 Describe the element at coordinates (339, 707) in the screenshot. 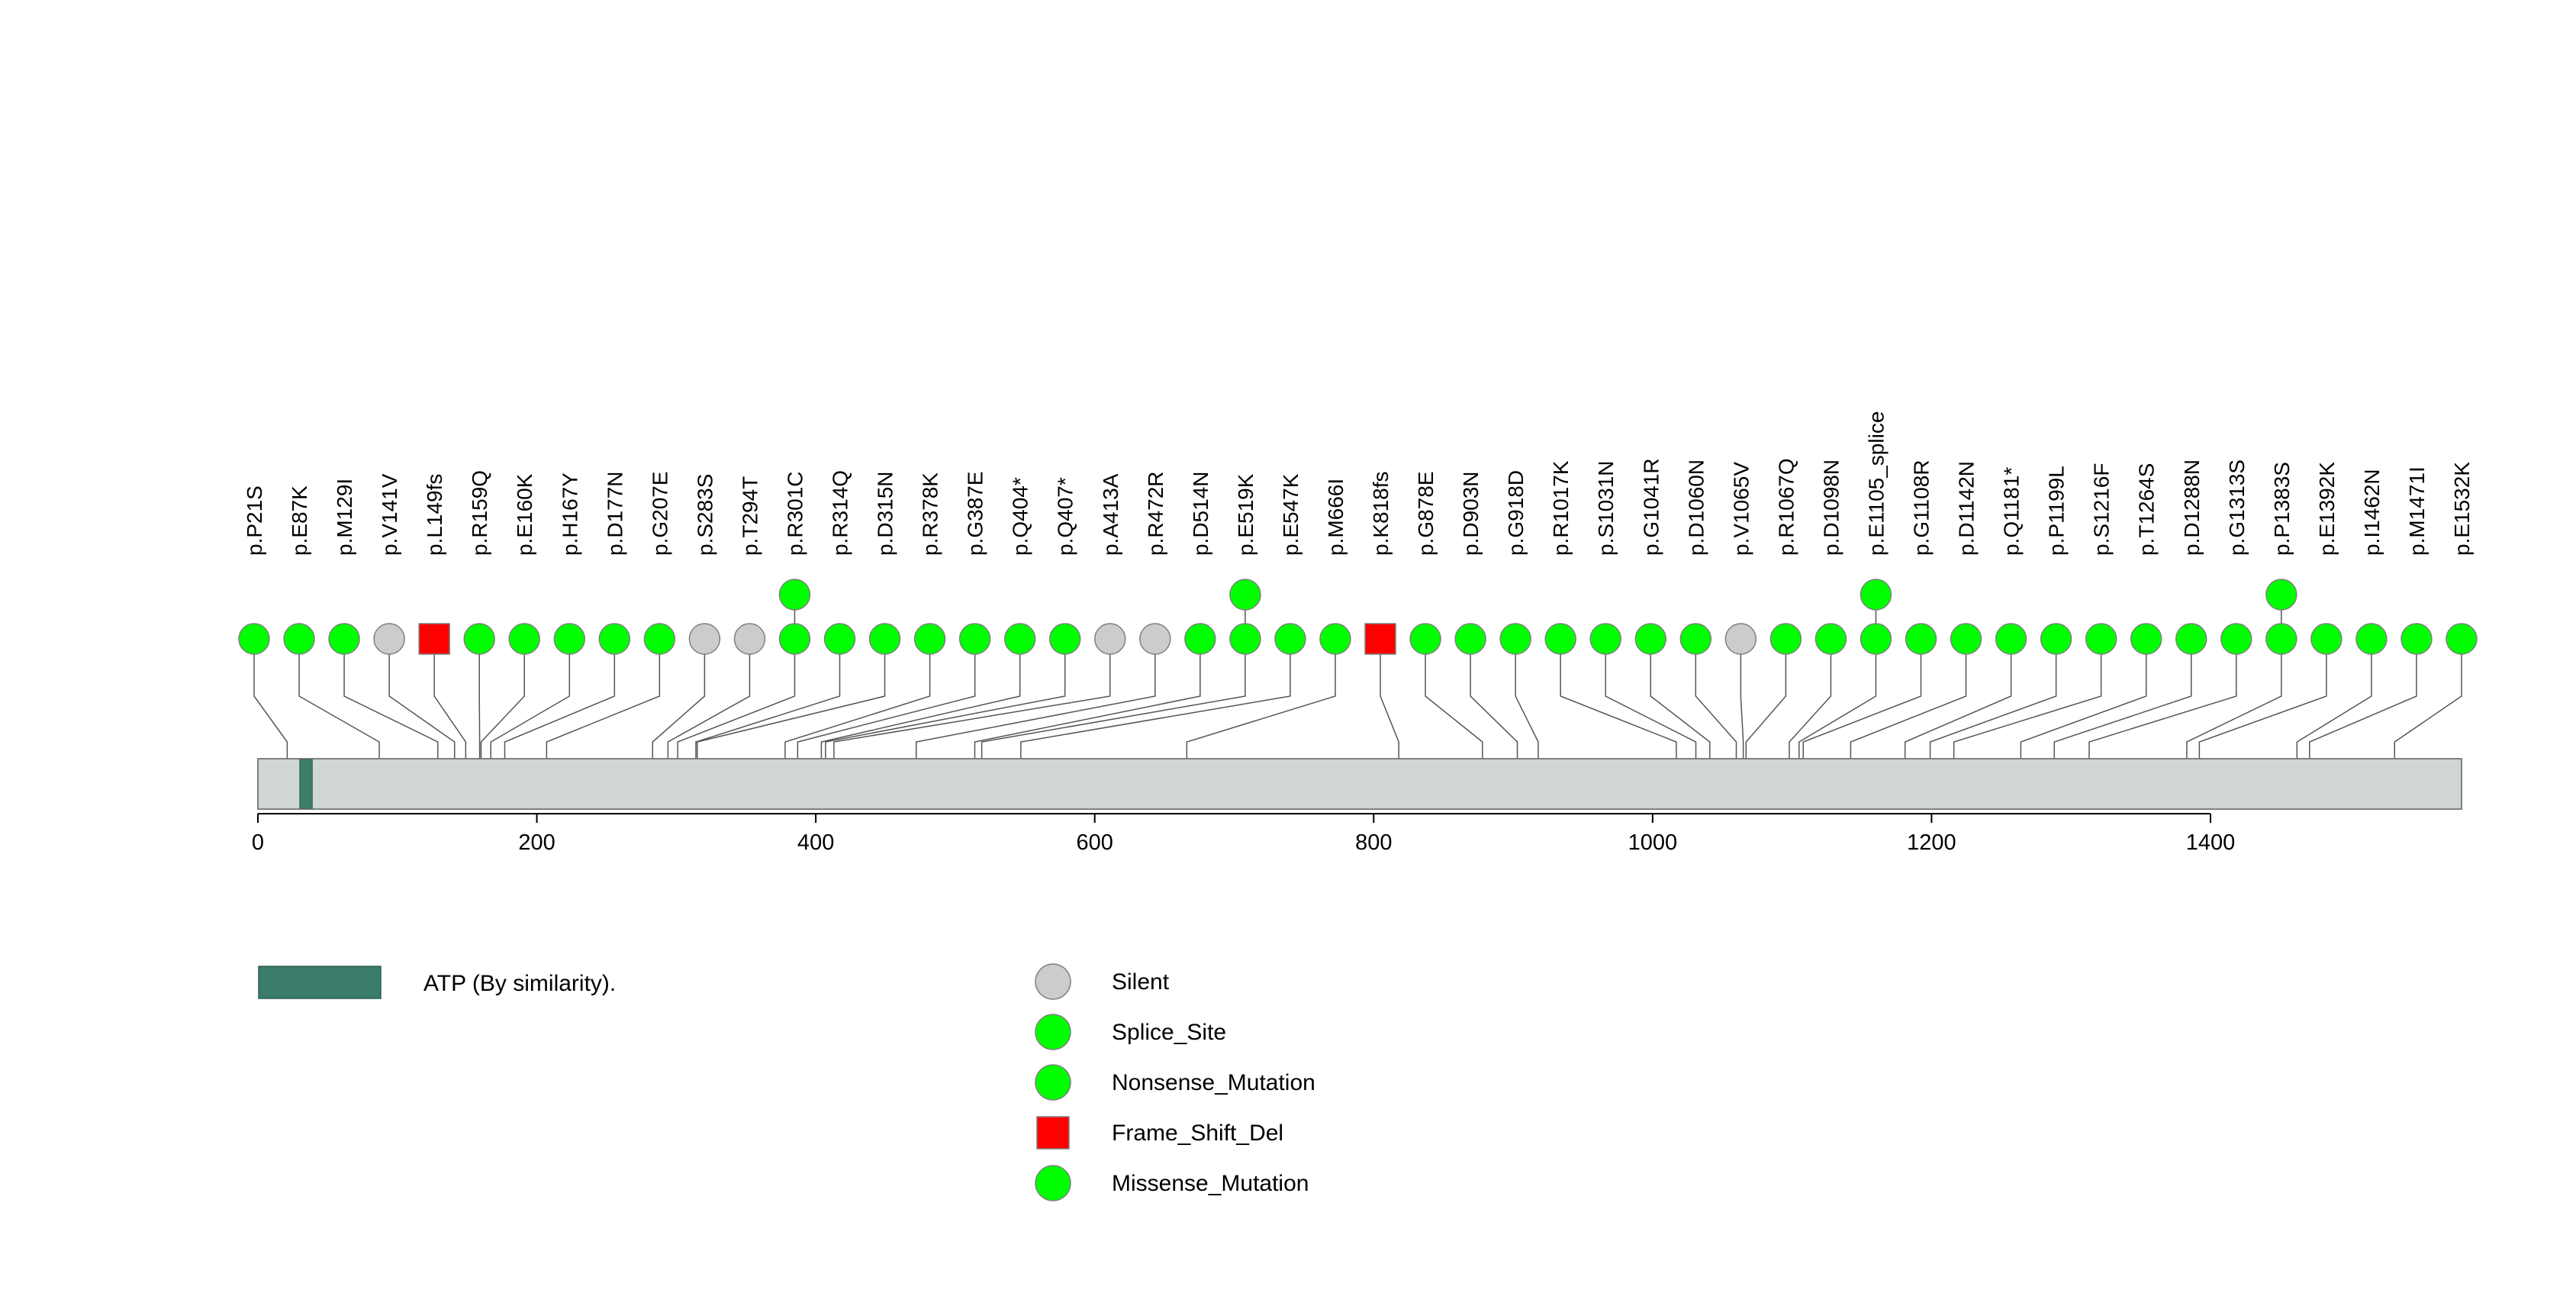

I see `connector-p-e87k` at that location.